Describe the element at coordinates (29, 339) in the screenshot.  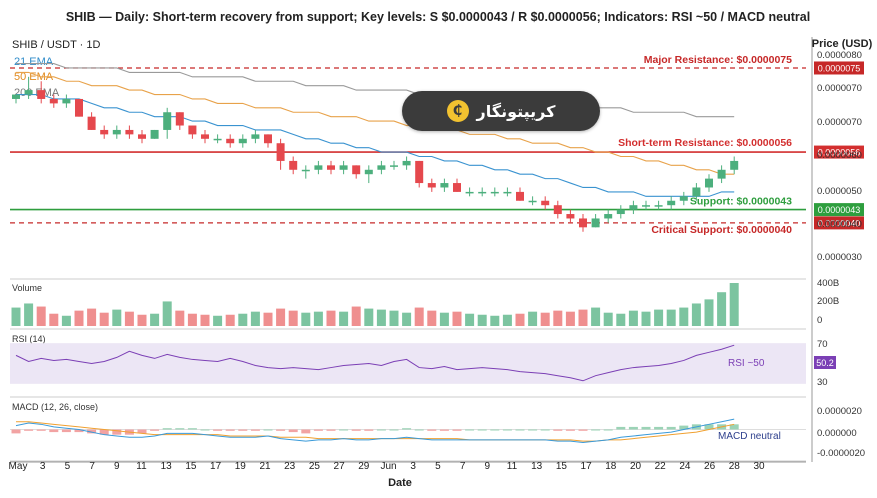
I see `rsi-panel-title: RSI (14)` at that location.